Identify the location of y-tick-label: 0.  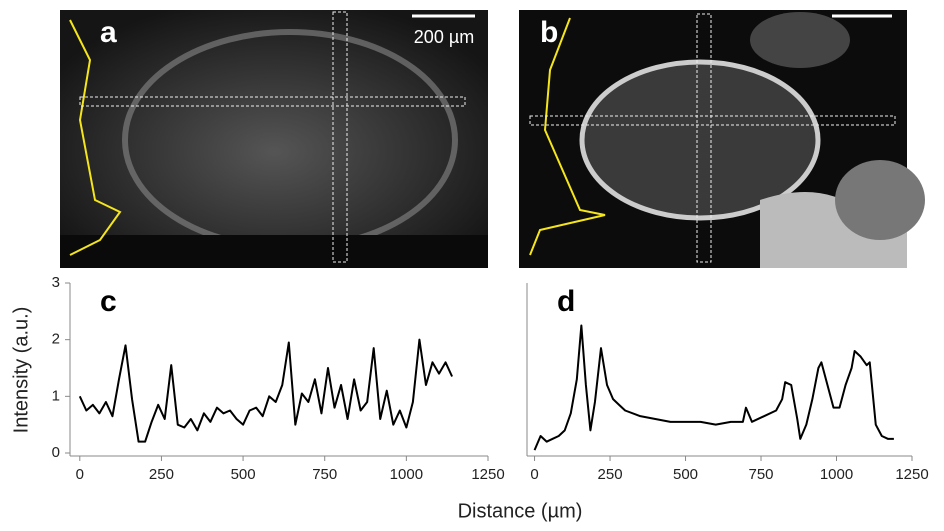
(56, 452).